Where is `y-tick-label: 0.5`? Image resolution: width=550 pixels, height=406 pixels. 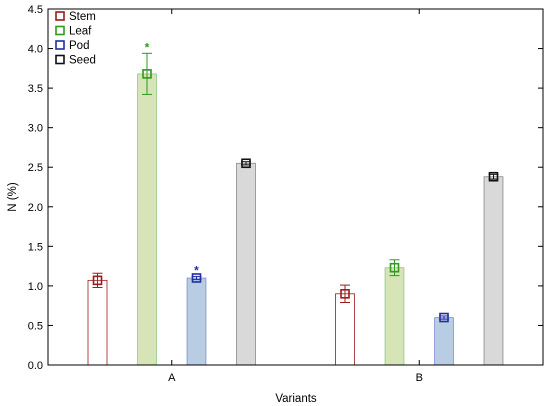 y-tick-label: 0.5 is located at coordinates (35, 326).